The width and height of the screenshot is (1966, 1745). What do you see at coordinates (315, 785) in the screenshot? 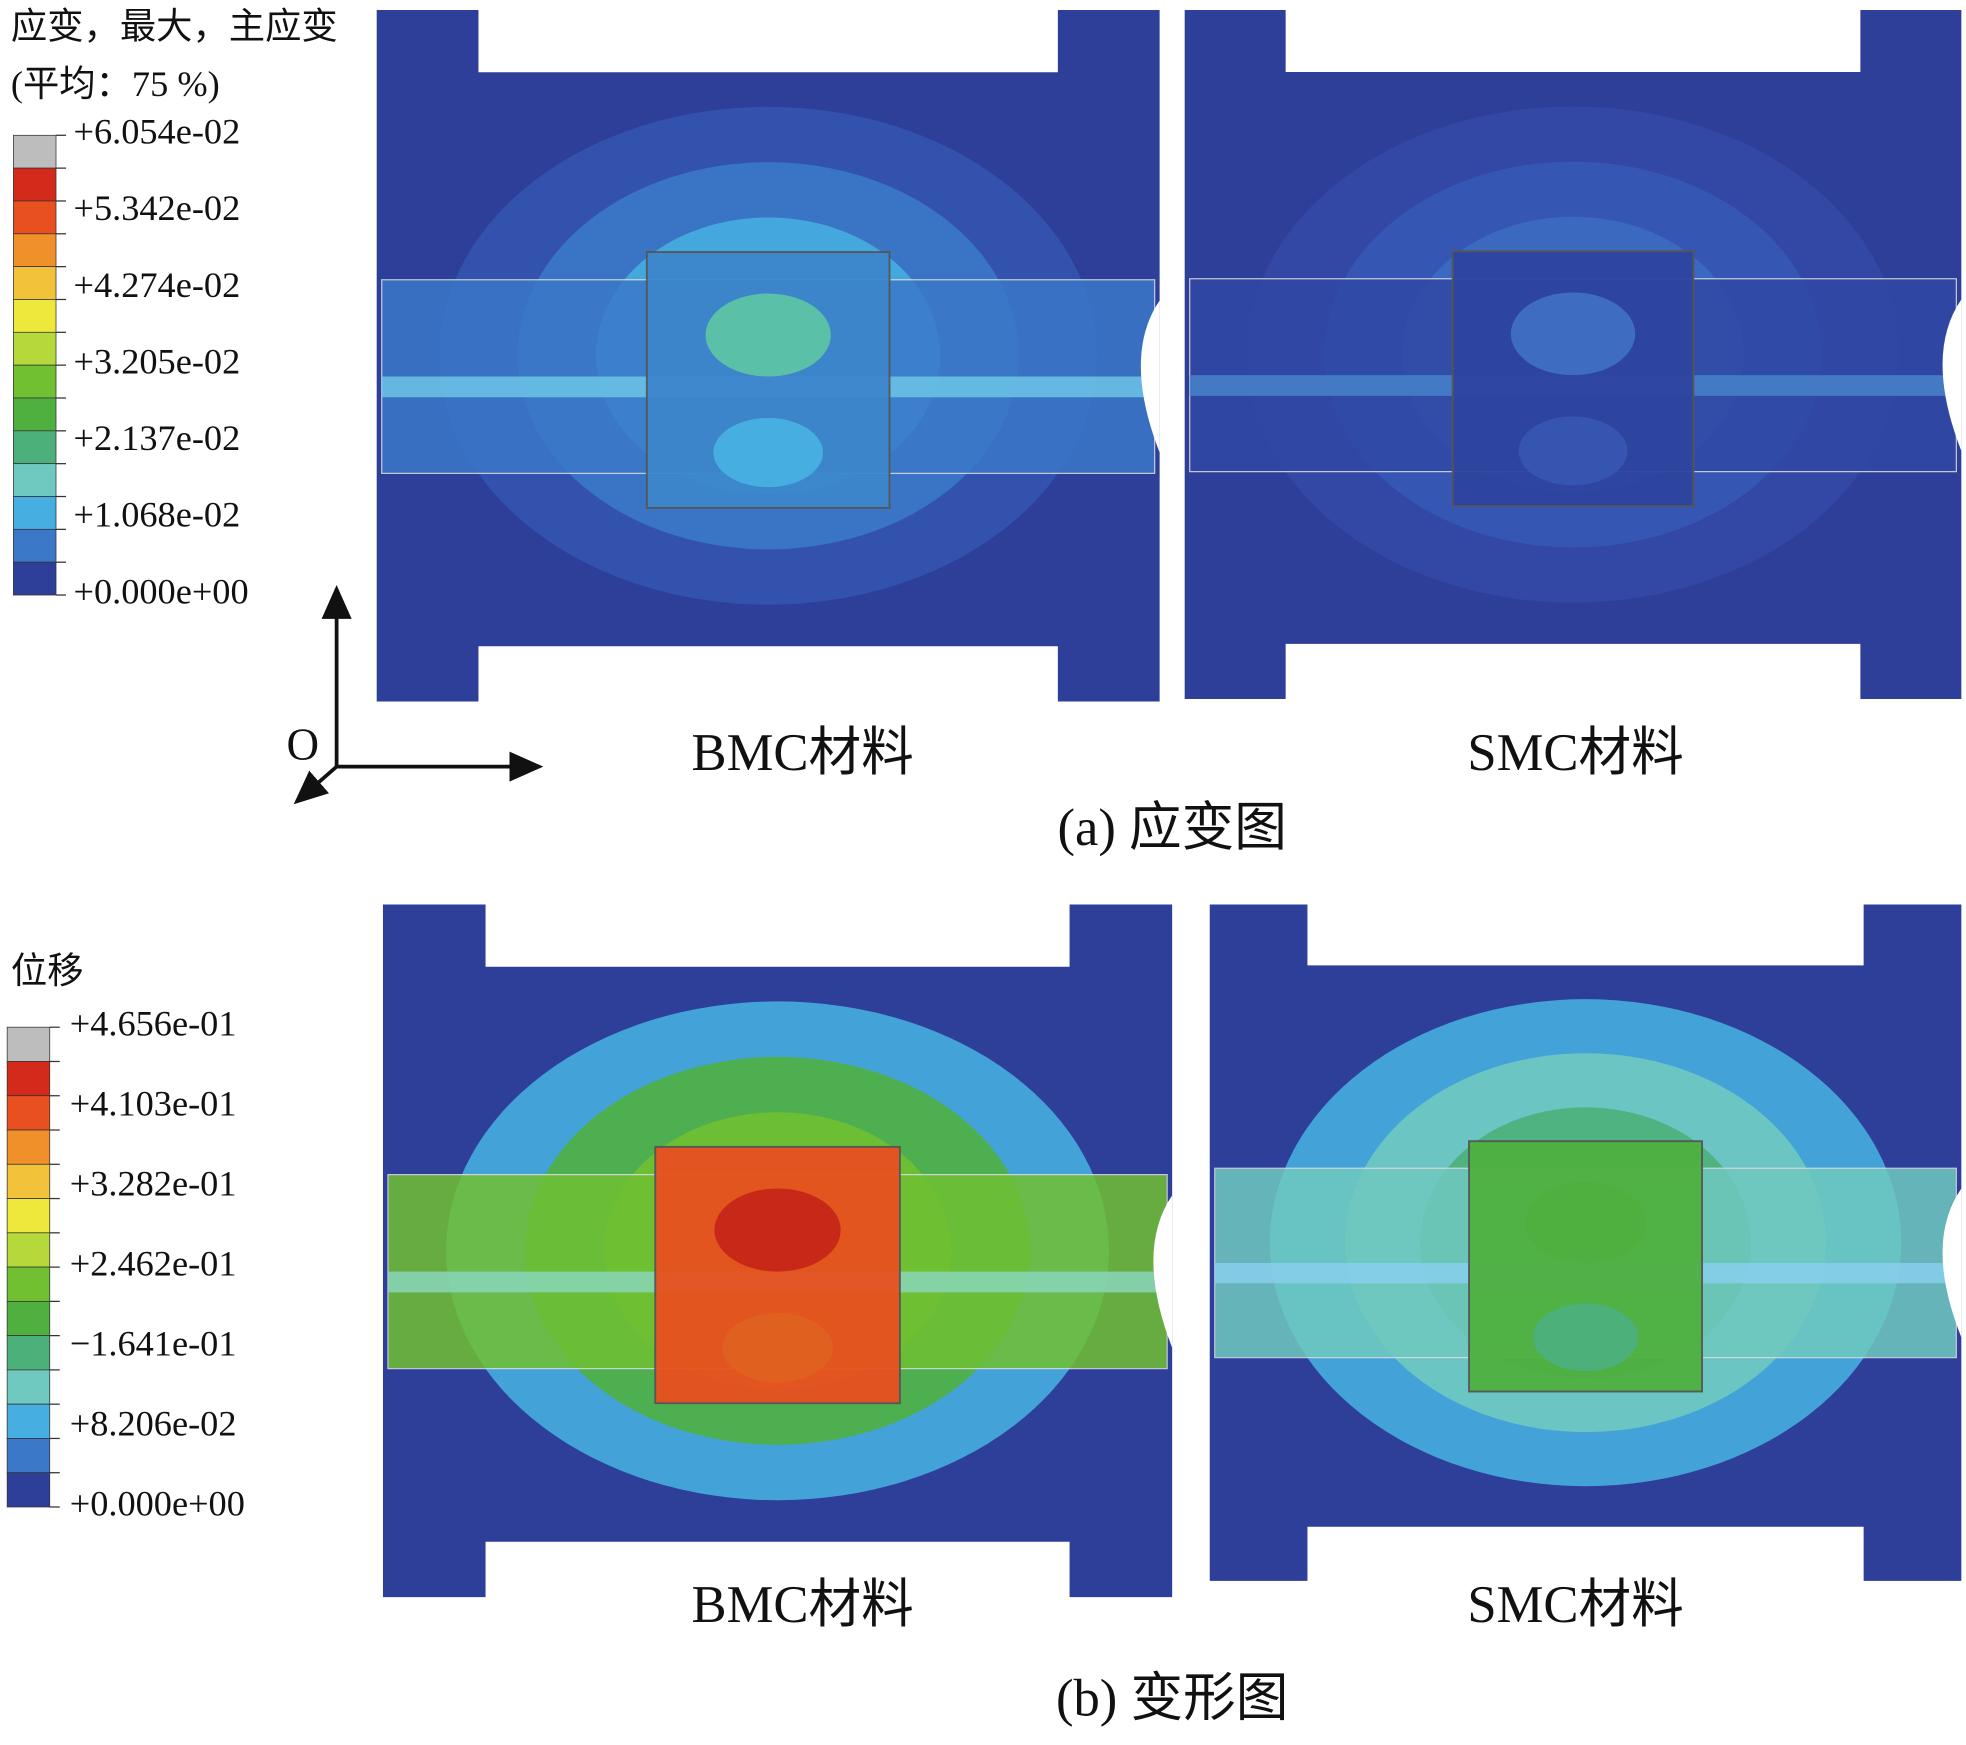
I see `axis-arrow` at bounding box center [315, 785].